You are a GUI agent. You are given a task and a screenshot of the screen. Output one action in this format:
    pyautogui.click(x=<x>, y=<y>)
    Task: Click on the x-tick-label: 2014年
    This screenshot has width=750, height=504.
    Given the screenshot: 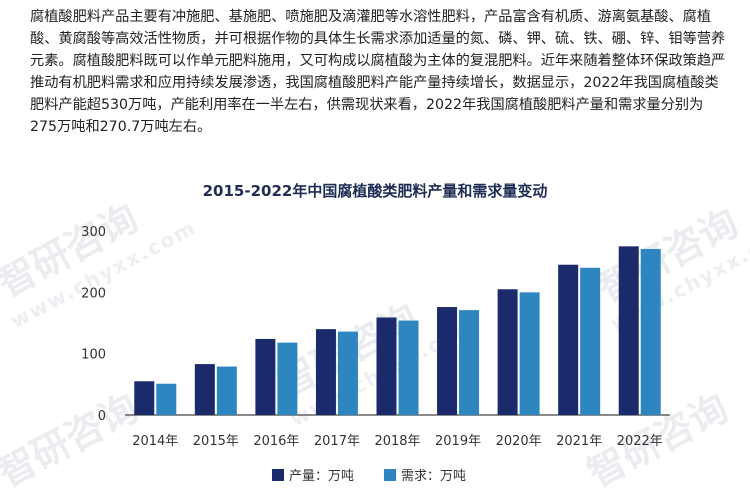 What is the action you would take?
    pyautogui.click(x=155, y=441)
    